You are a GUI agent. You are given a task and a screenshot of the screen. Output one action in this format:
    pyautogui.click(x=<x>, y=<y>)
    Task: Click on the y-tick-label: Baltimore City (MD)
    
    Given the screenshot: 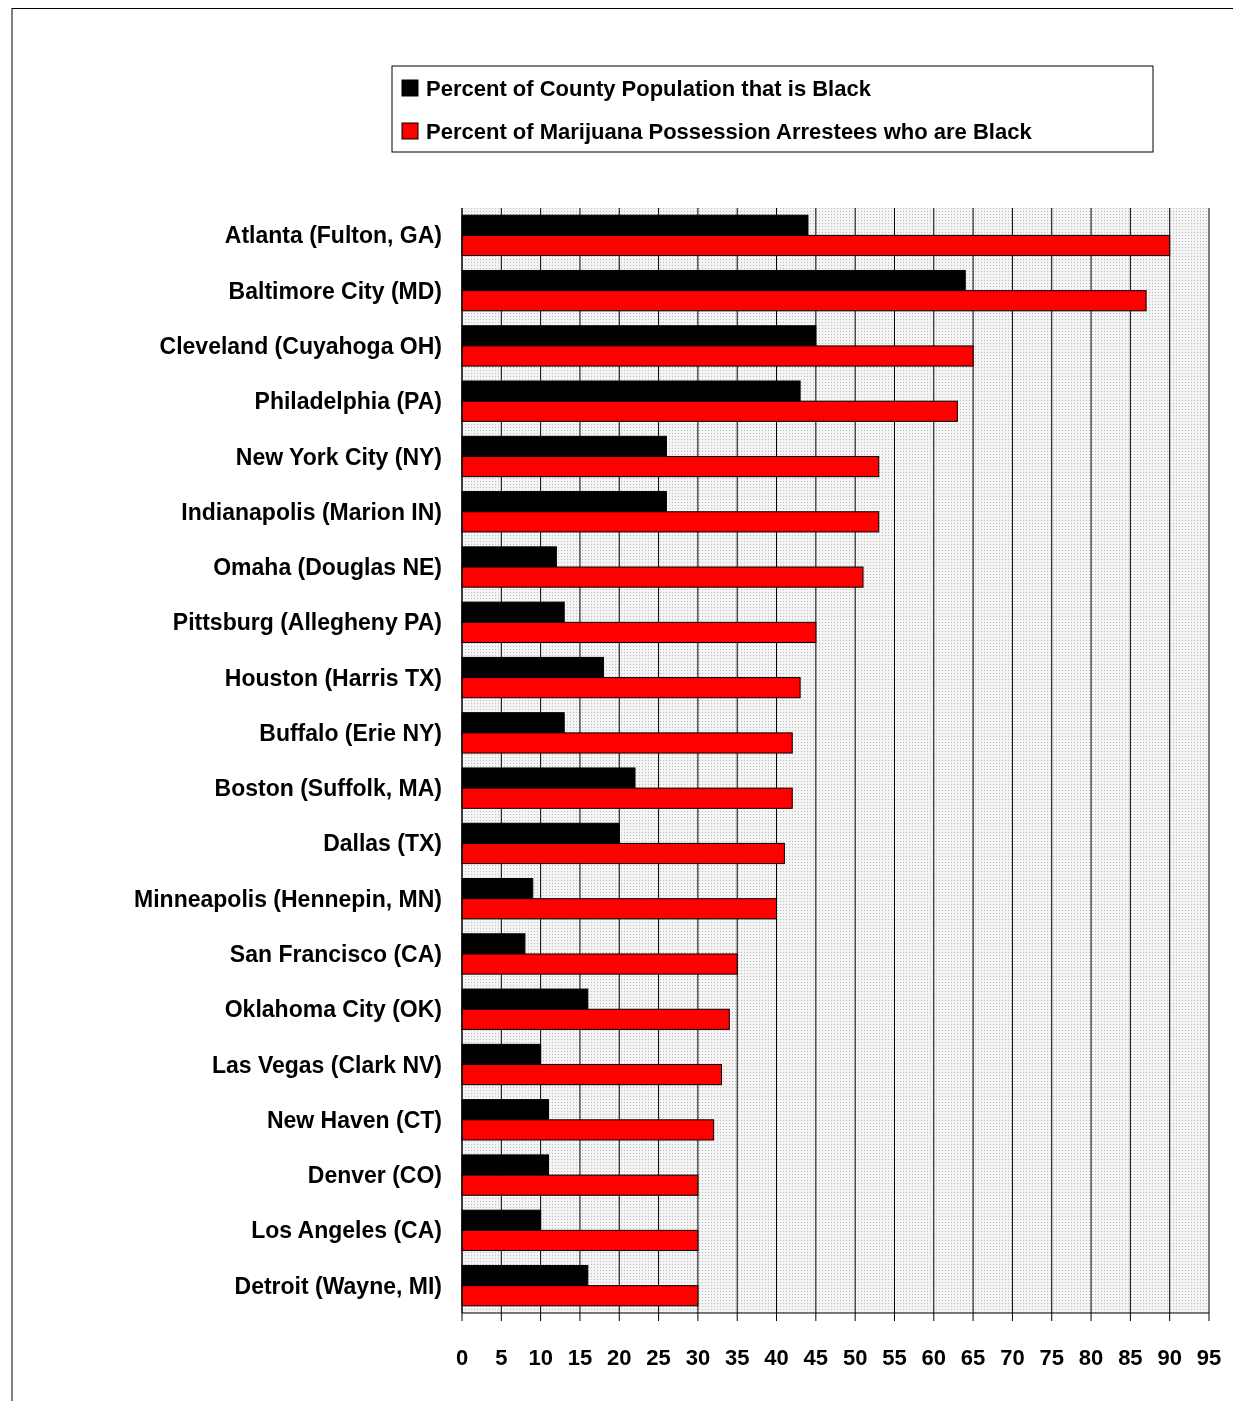 What is the action you would take?
    pyautogui.click(x=335, y=290)
    